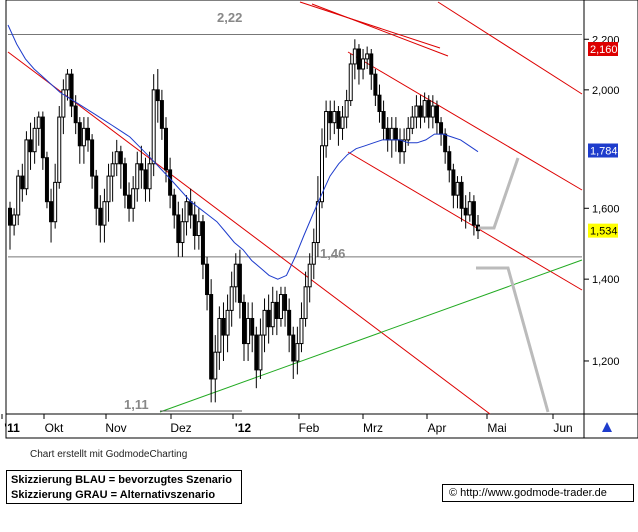 Image resolution: width=638 pixels, height=532 pixels. What do you see at coordinates (606, 280) in the screenshot?
I see `y-tick-label: 1,400` at bounding box center [606, 280].